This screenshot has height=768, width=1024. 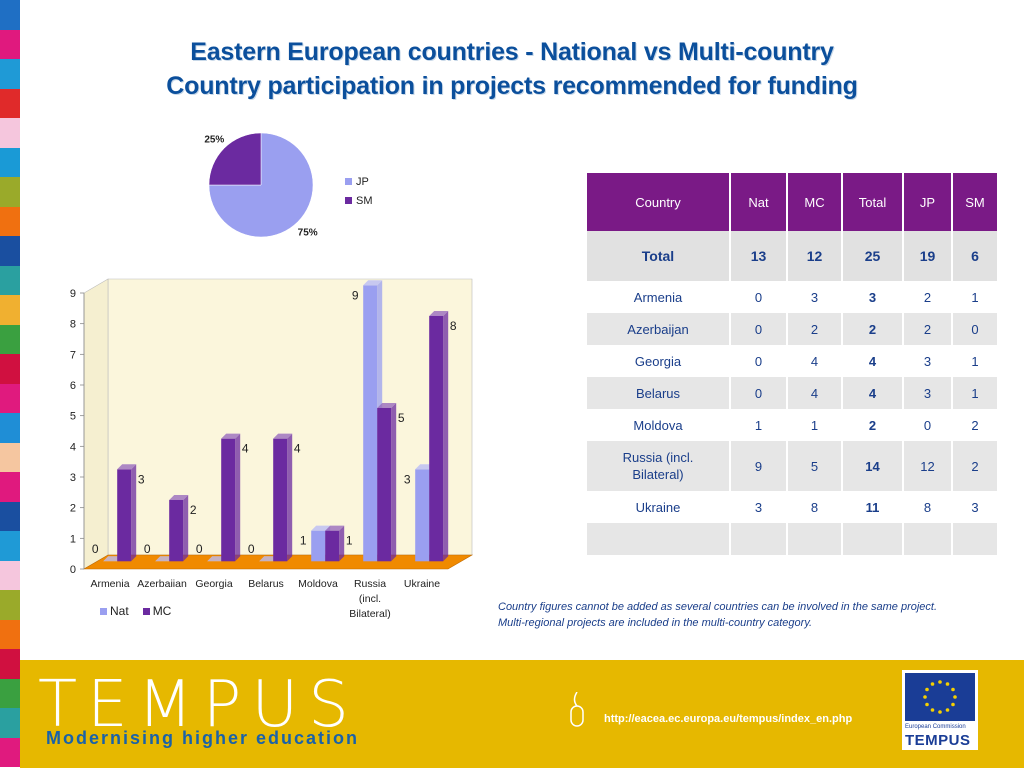 What do you see at coordinates (355, 295) in the screenshot?
I see `data-label-nat: 9` at bounding box center [355, 295].